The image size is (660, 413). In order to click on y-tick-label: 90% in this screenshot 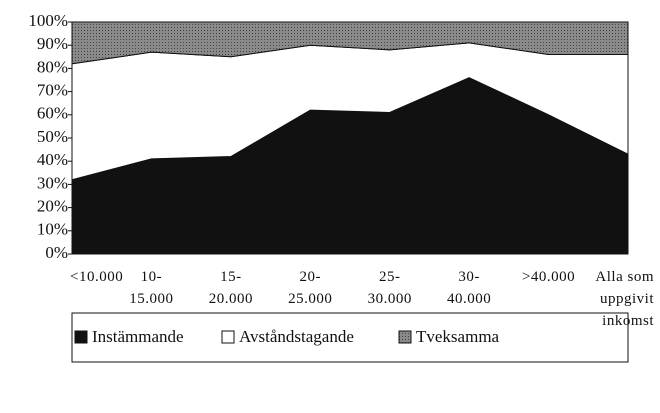, I will do `click(52, 43)`.